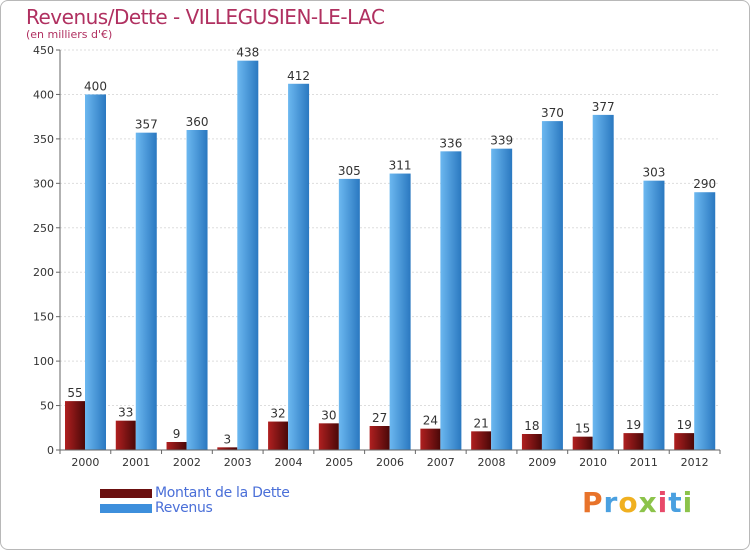  Describe the element at coordinates (43, 317) in the screenshot. I see `y-tick-label: 150` at that location.